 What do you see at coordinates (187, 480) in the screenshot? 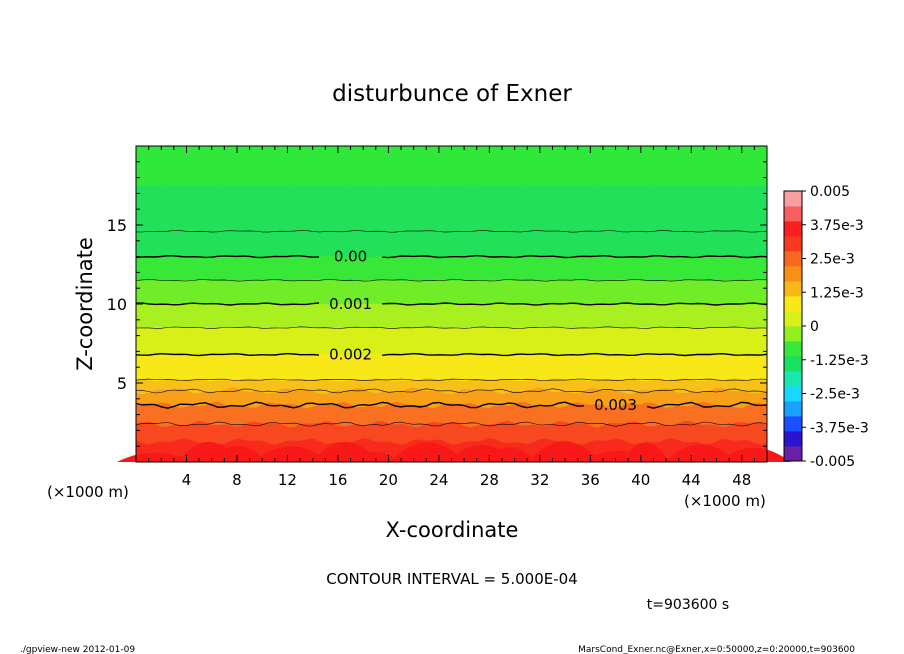
I see `x-tick-label: 4` at bounding box center [187, 480].